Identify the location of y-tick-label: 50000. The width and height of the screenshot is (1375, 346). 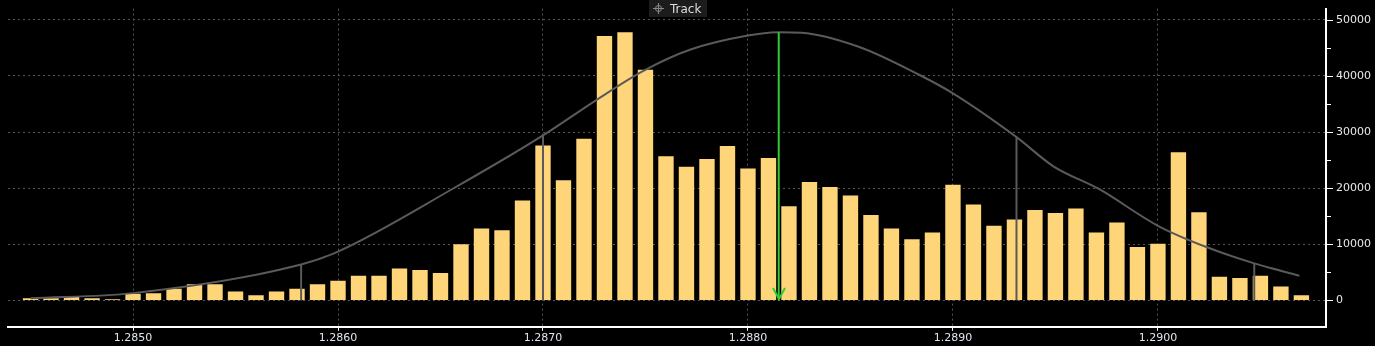
(1354, 19).